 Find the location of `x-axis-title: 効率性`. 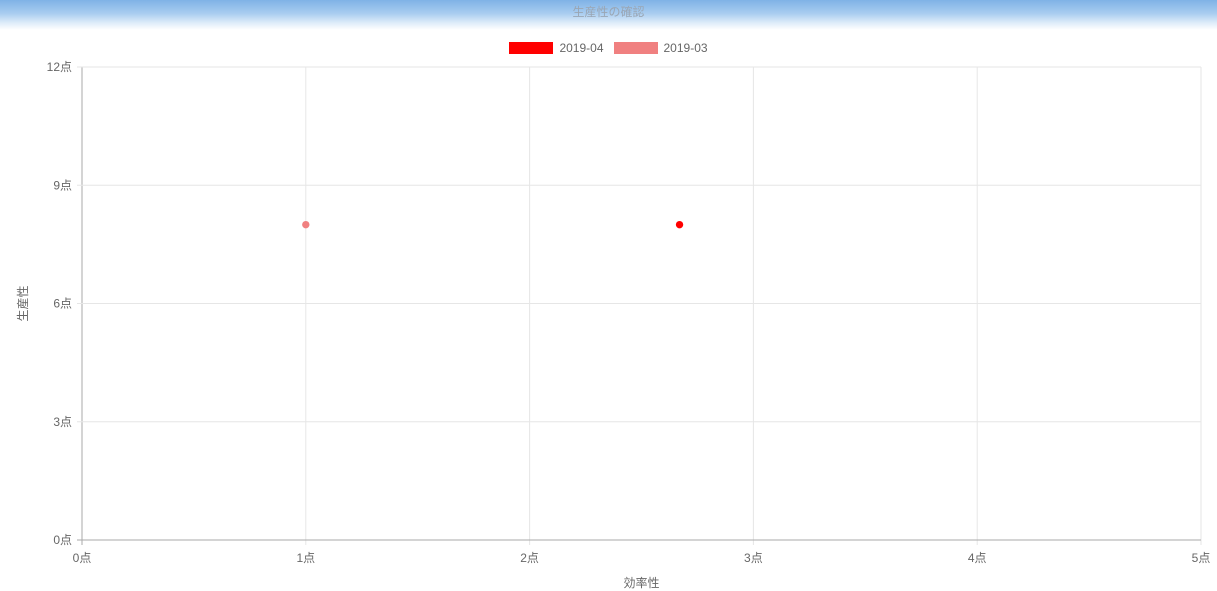

x-axis-title: 効率性 is located at coordinates (641, 582).